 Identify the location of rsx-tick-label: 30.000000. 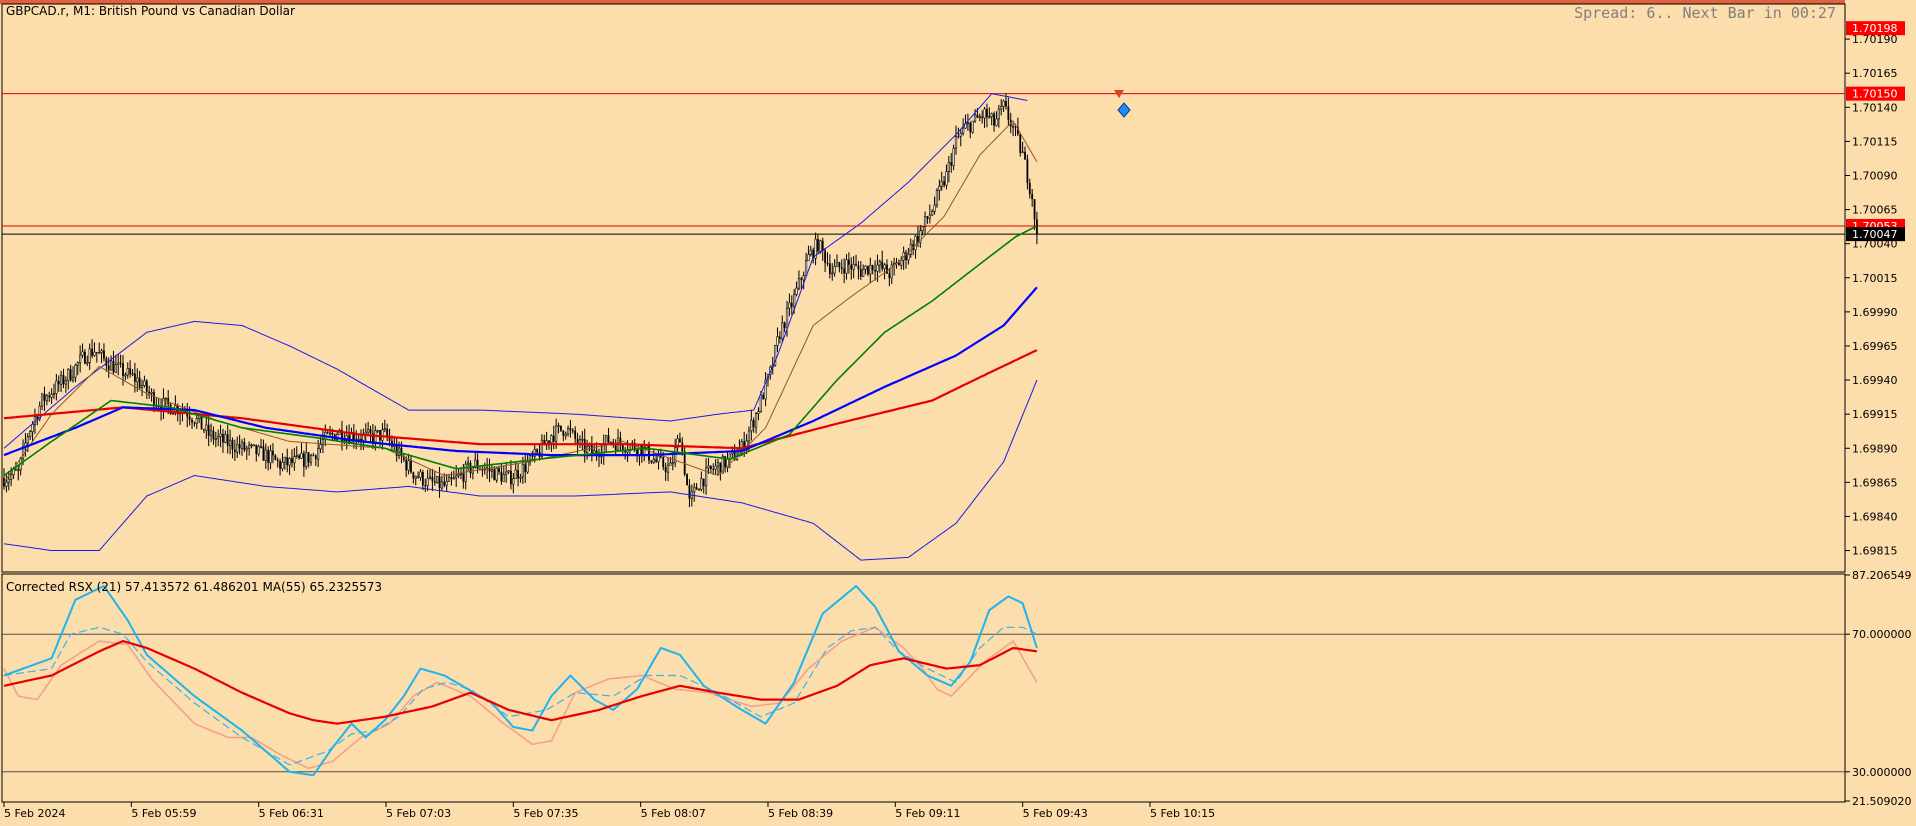
(1882, 772).